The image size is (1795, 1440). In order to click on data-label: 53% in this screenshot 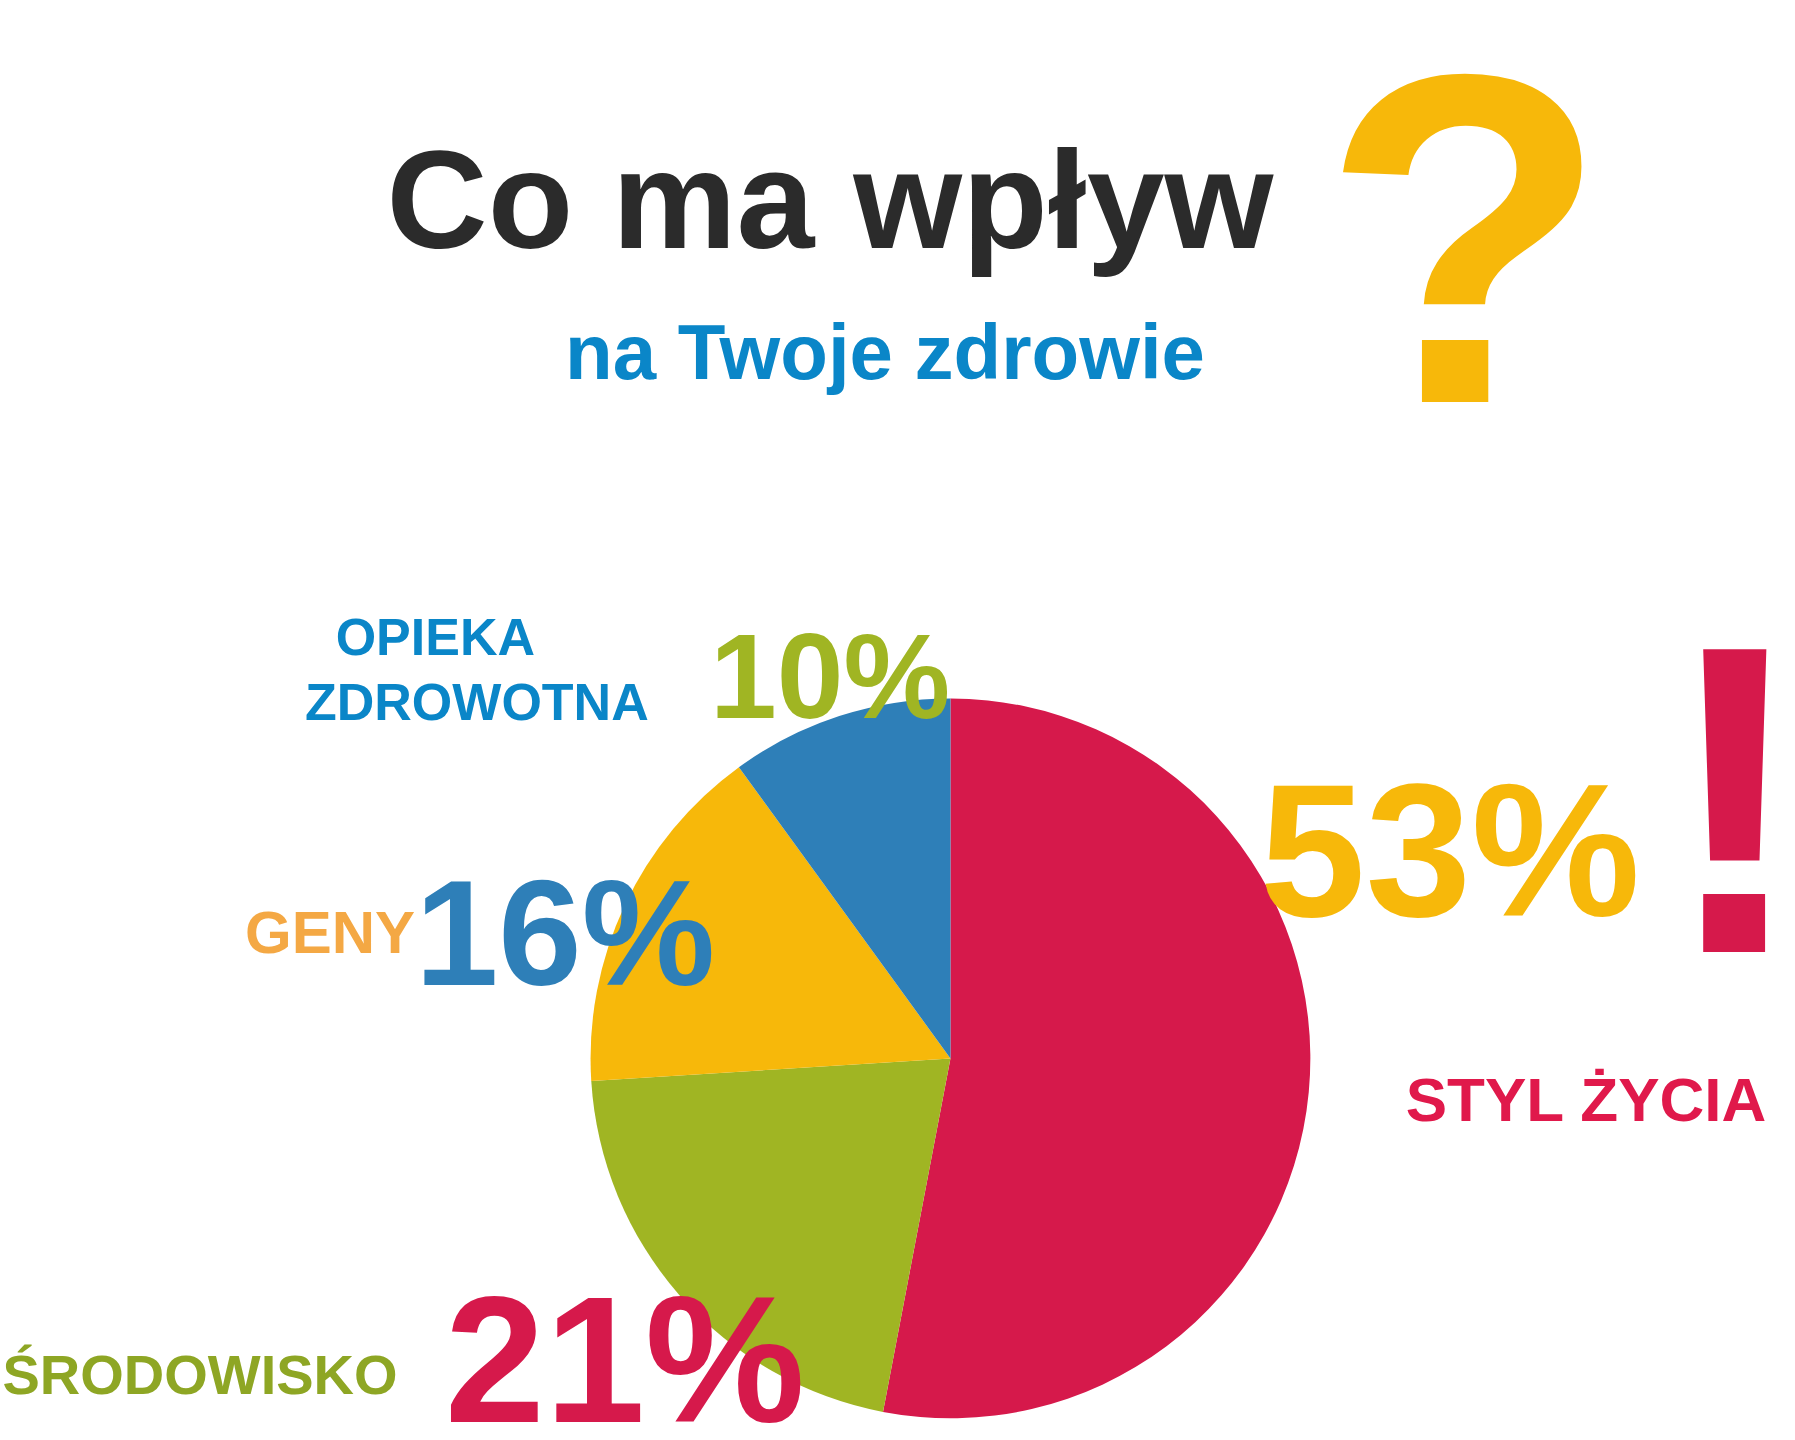, I will do `click(1450, 850)`.